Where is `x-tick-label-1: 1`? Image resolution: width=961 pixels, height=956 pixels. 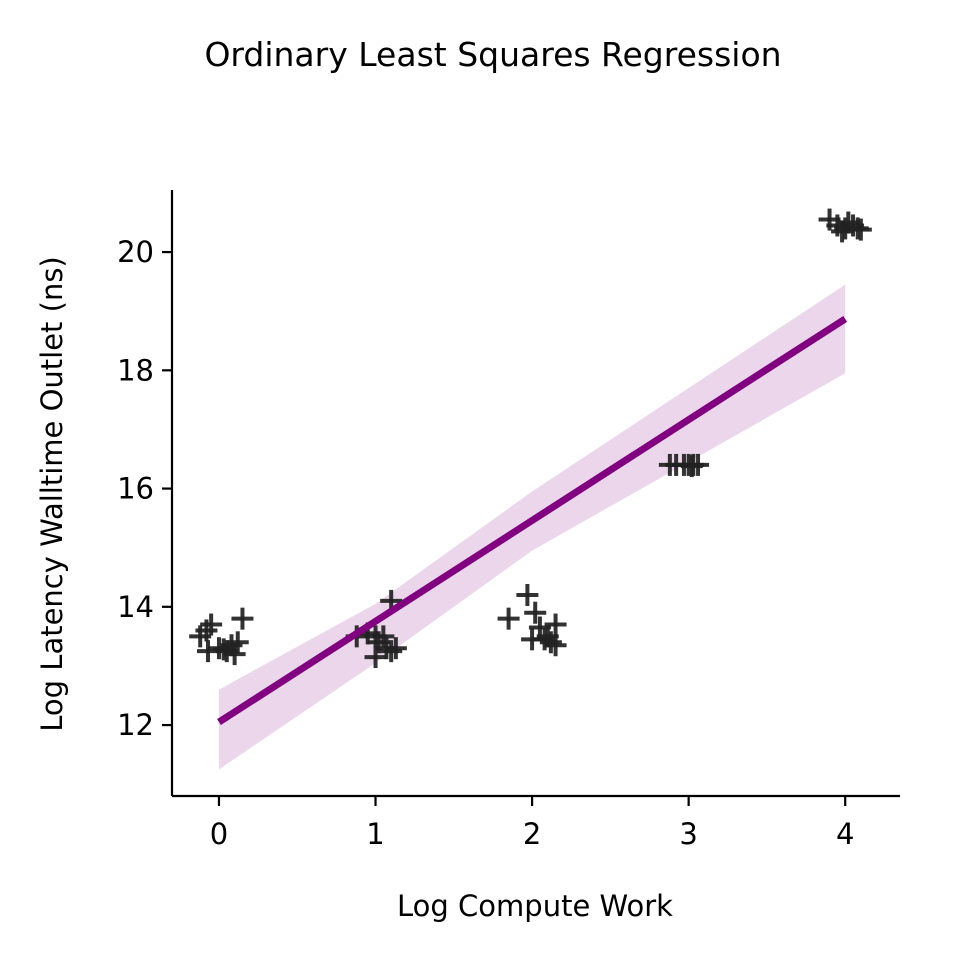
x-tick-label-1: 1 is located at coordinates (375, 834).